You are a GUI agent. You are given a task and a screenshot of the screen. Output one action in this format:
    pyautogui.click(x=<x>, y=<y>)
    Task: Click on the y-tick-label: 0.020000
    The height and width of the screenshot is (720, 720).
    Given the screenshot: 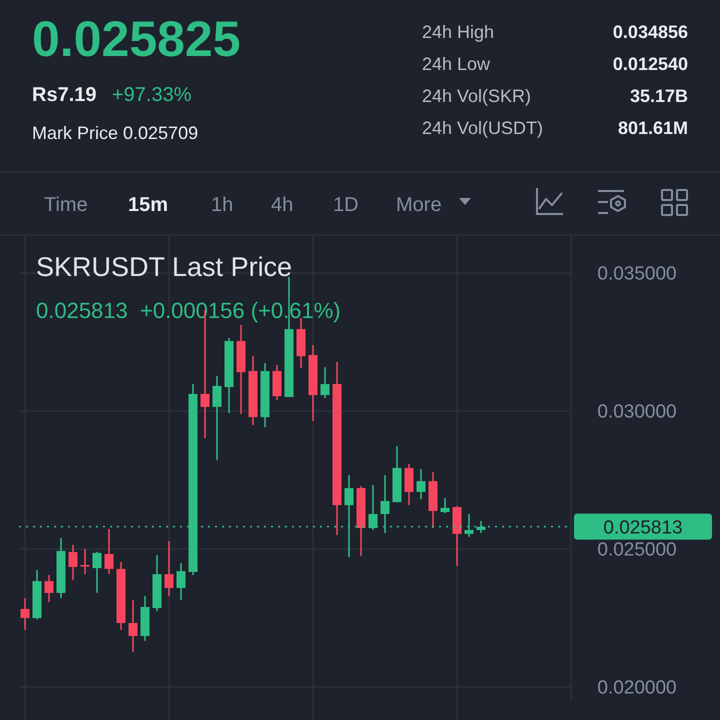 What is the action you would take?
    pyautogui.click(x=637, y=688)
    